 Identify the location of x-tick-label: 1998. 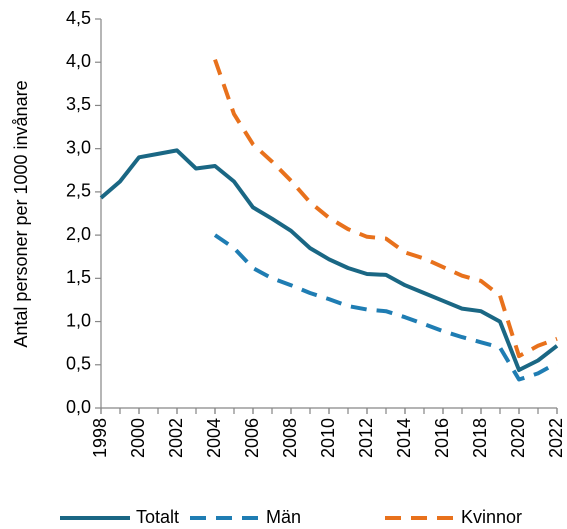
(100, 438).